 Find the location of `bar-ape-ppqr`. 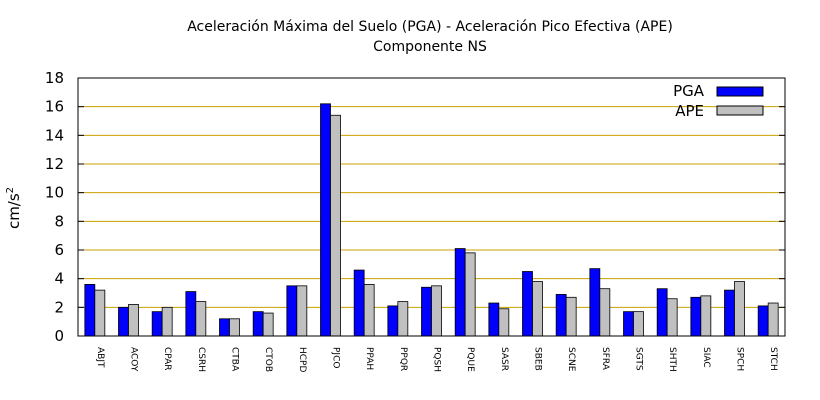

bar-ape-ppqr is located at coordinates (403, 319).